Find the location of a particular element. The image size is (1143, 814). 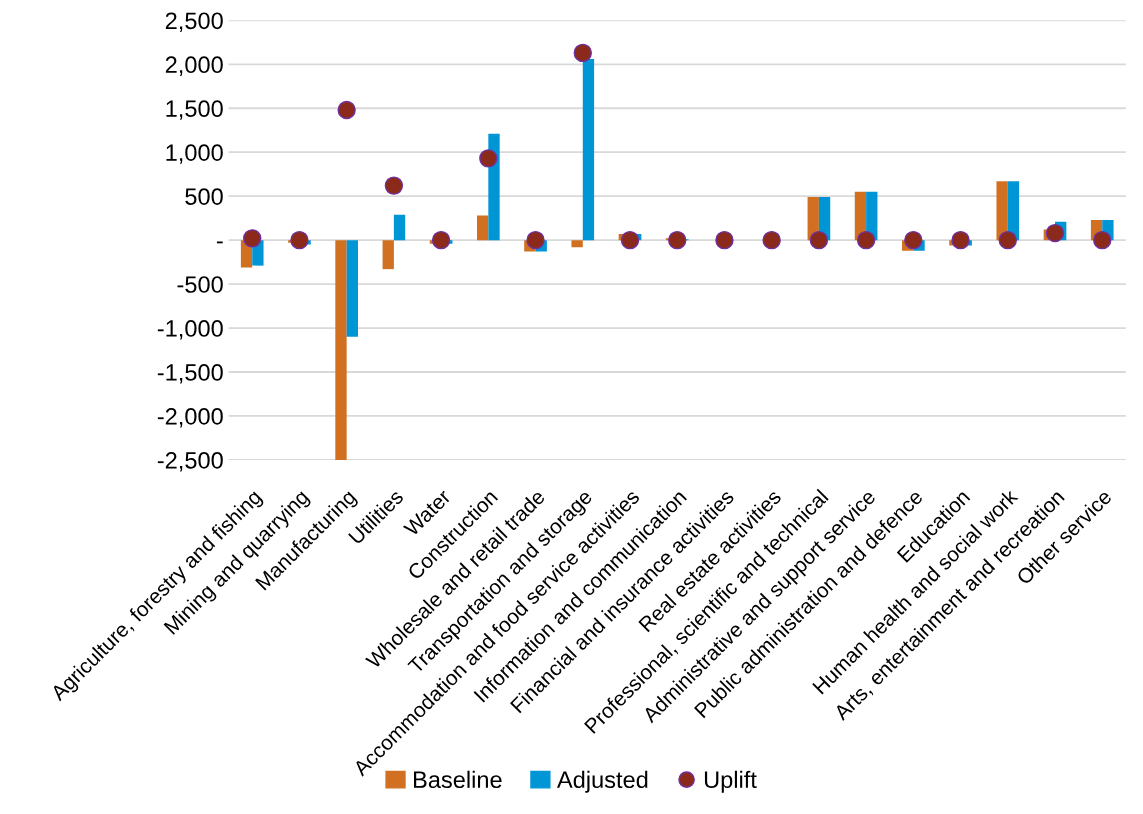

legend-label: Uplift is located at coordinates (730, 781).